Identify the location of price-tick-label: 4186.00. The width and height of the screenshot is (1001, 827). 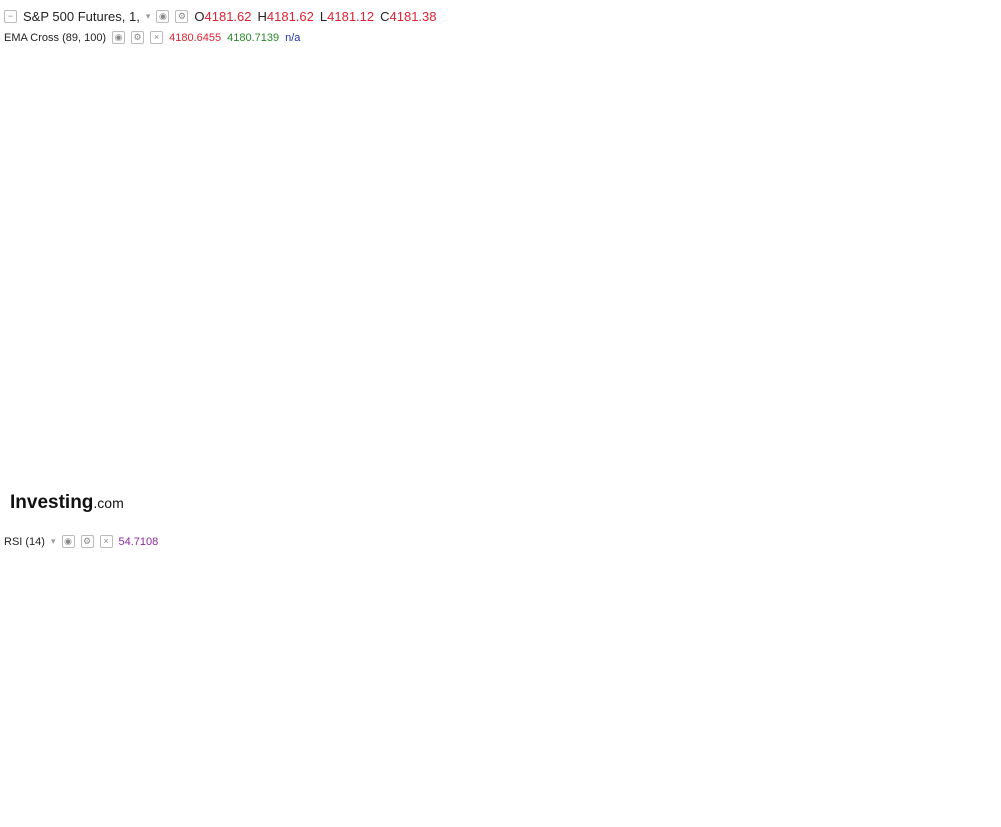
(981, 119).